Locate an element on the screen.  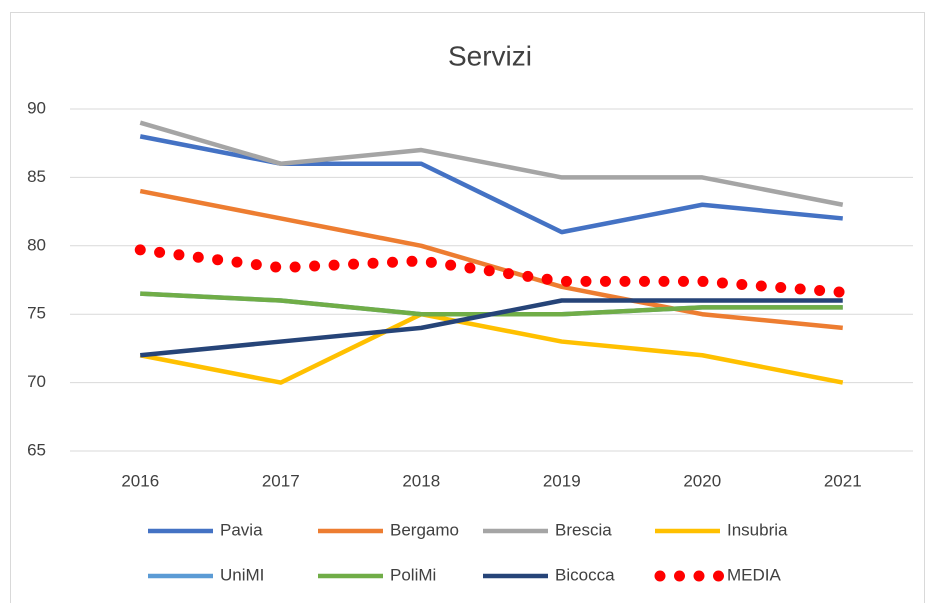
legend-label: PoliMi is located at coordinates (413, 574).